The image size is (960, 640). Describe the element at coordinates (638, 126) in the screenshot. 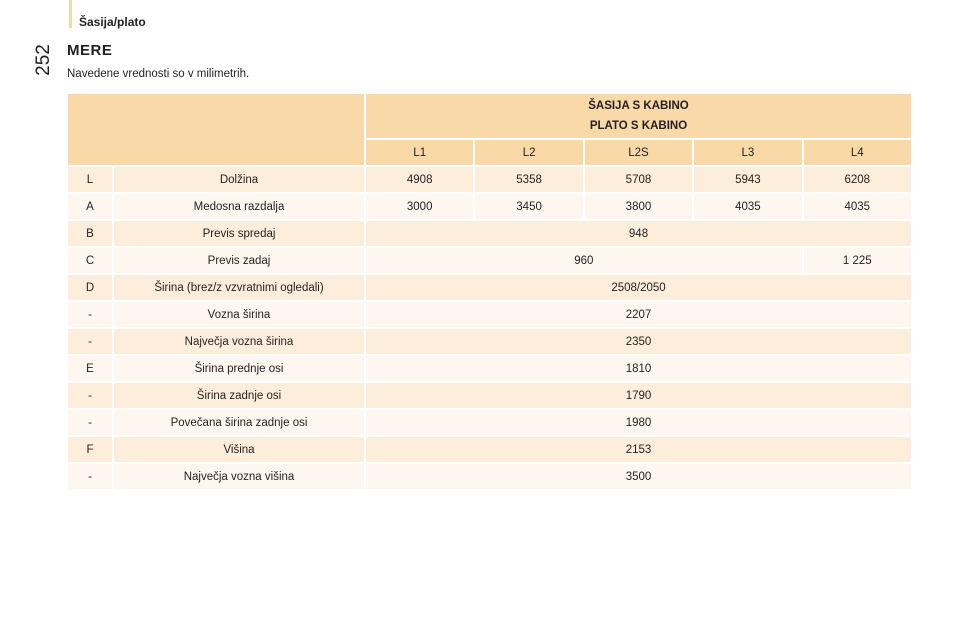

I see `group-header-line2: PLATO S KABINO` at that location.